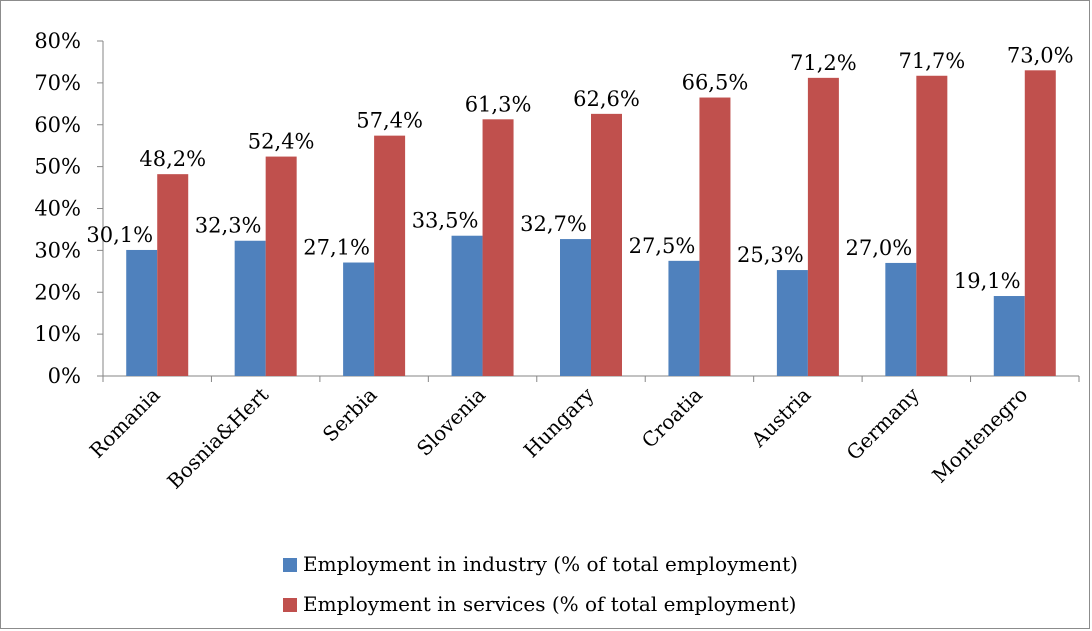 This screenshot has width=1092, height=631. What do you see at coordinates (119, 235) in the screenshot?
I see `data-label-series-1: 30,1%` at bounding box center [119, 235].